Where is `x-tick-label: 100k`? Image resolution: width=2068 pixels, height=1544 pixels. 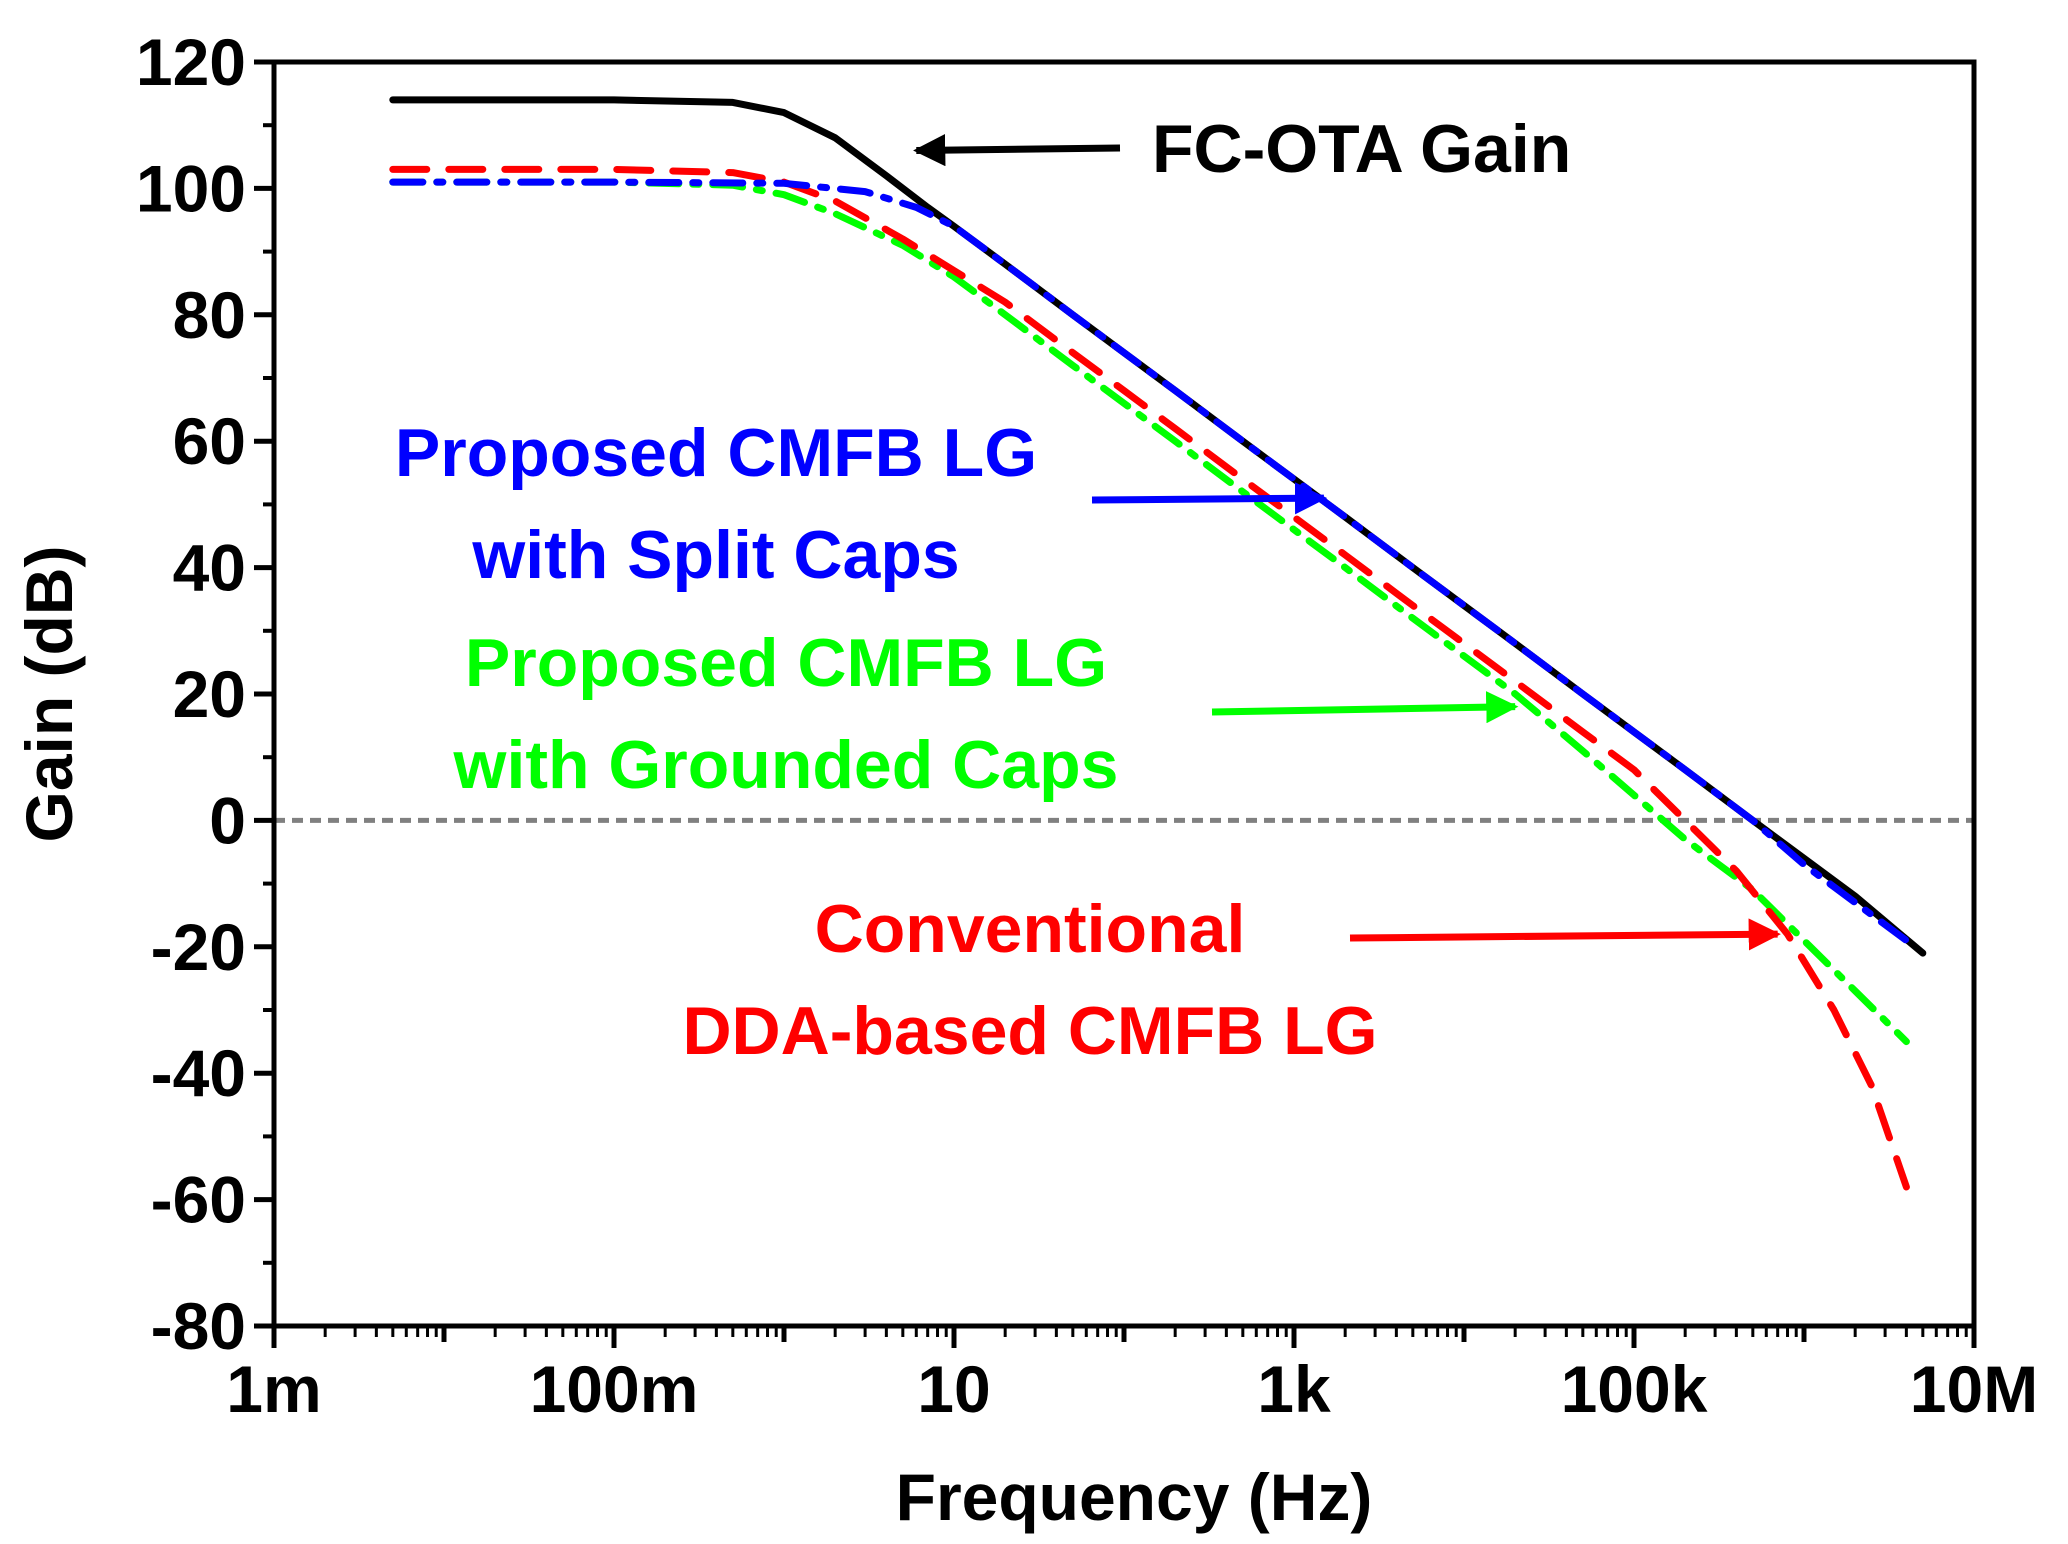 x-tick-label: 100k is located at coordinates (1634, 1389).